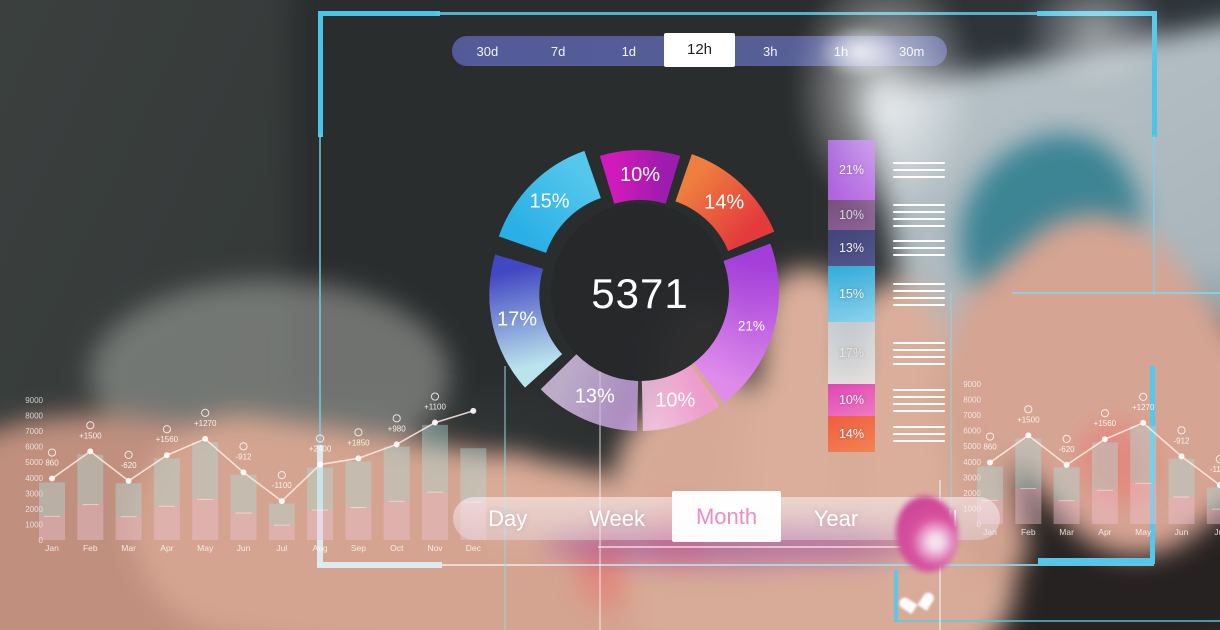 Image resolution: width=1220 pixels, height=630 pixels. Describe the element at coordinates (886, 434) in the screenshot. I see `legend-item: 14%` at that location.